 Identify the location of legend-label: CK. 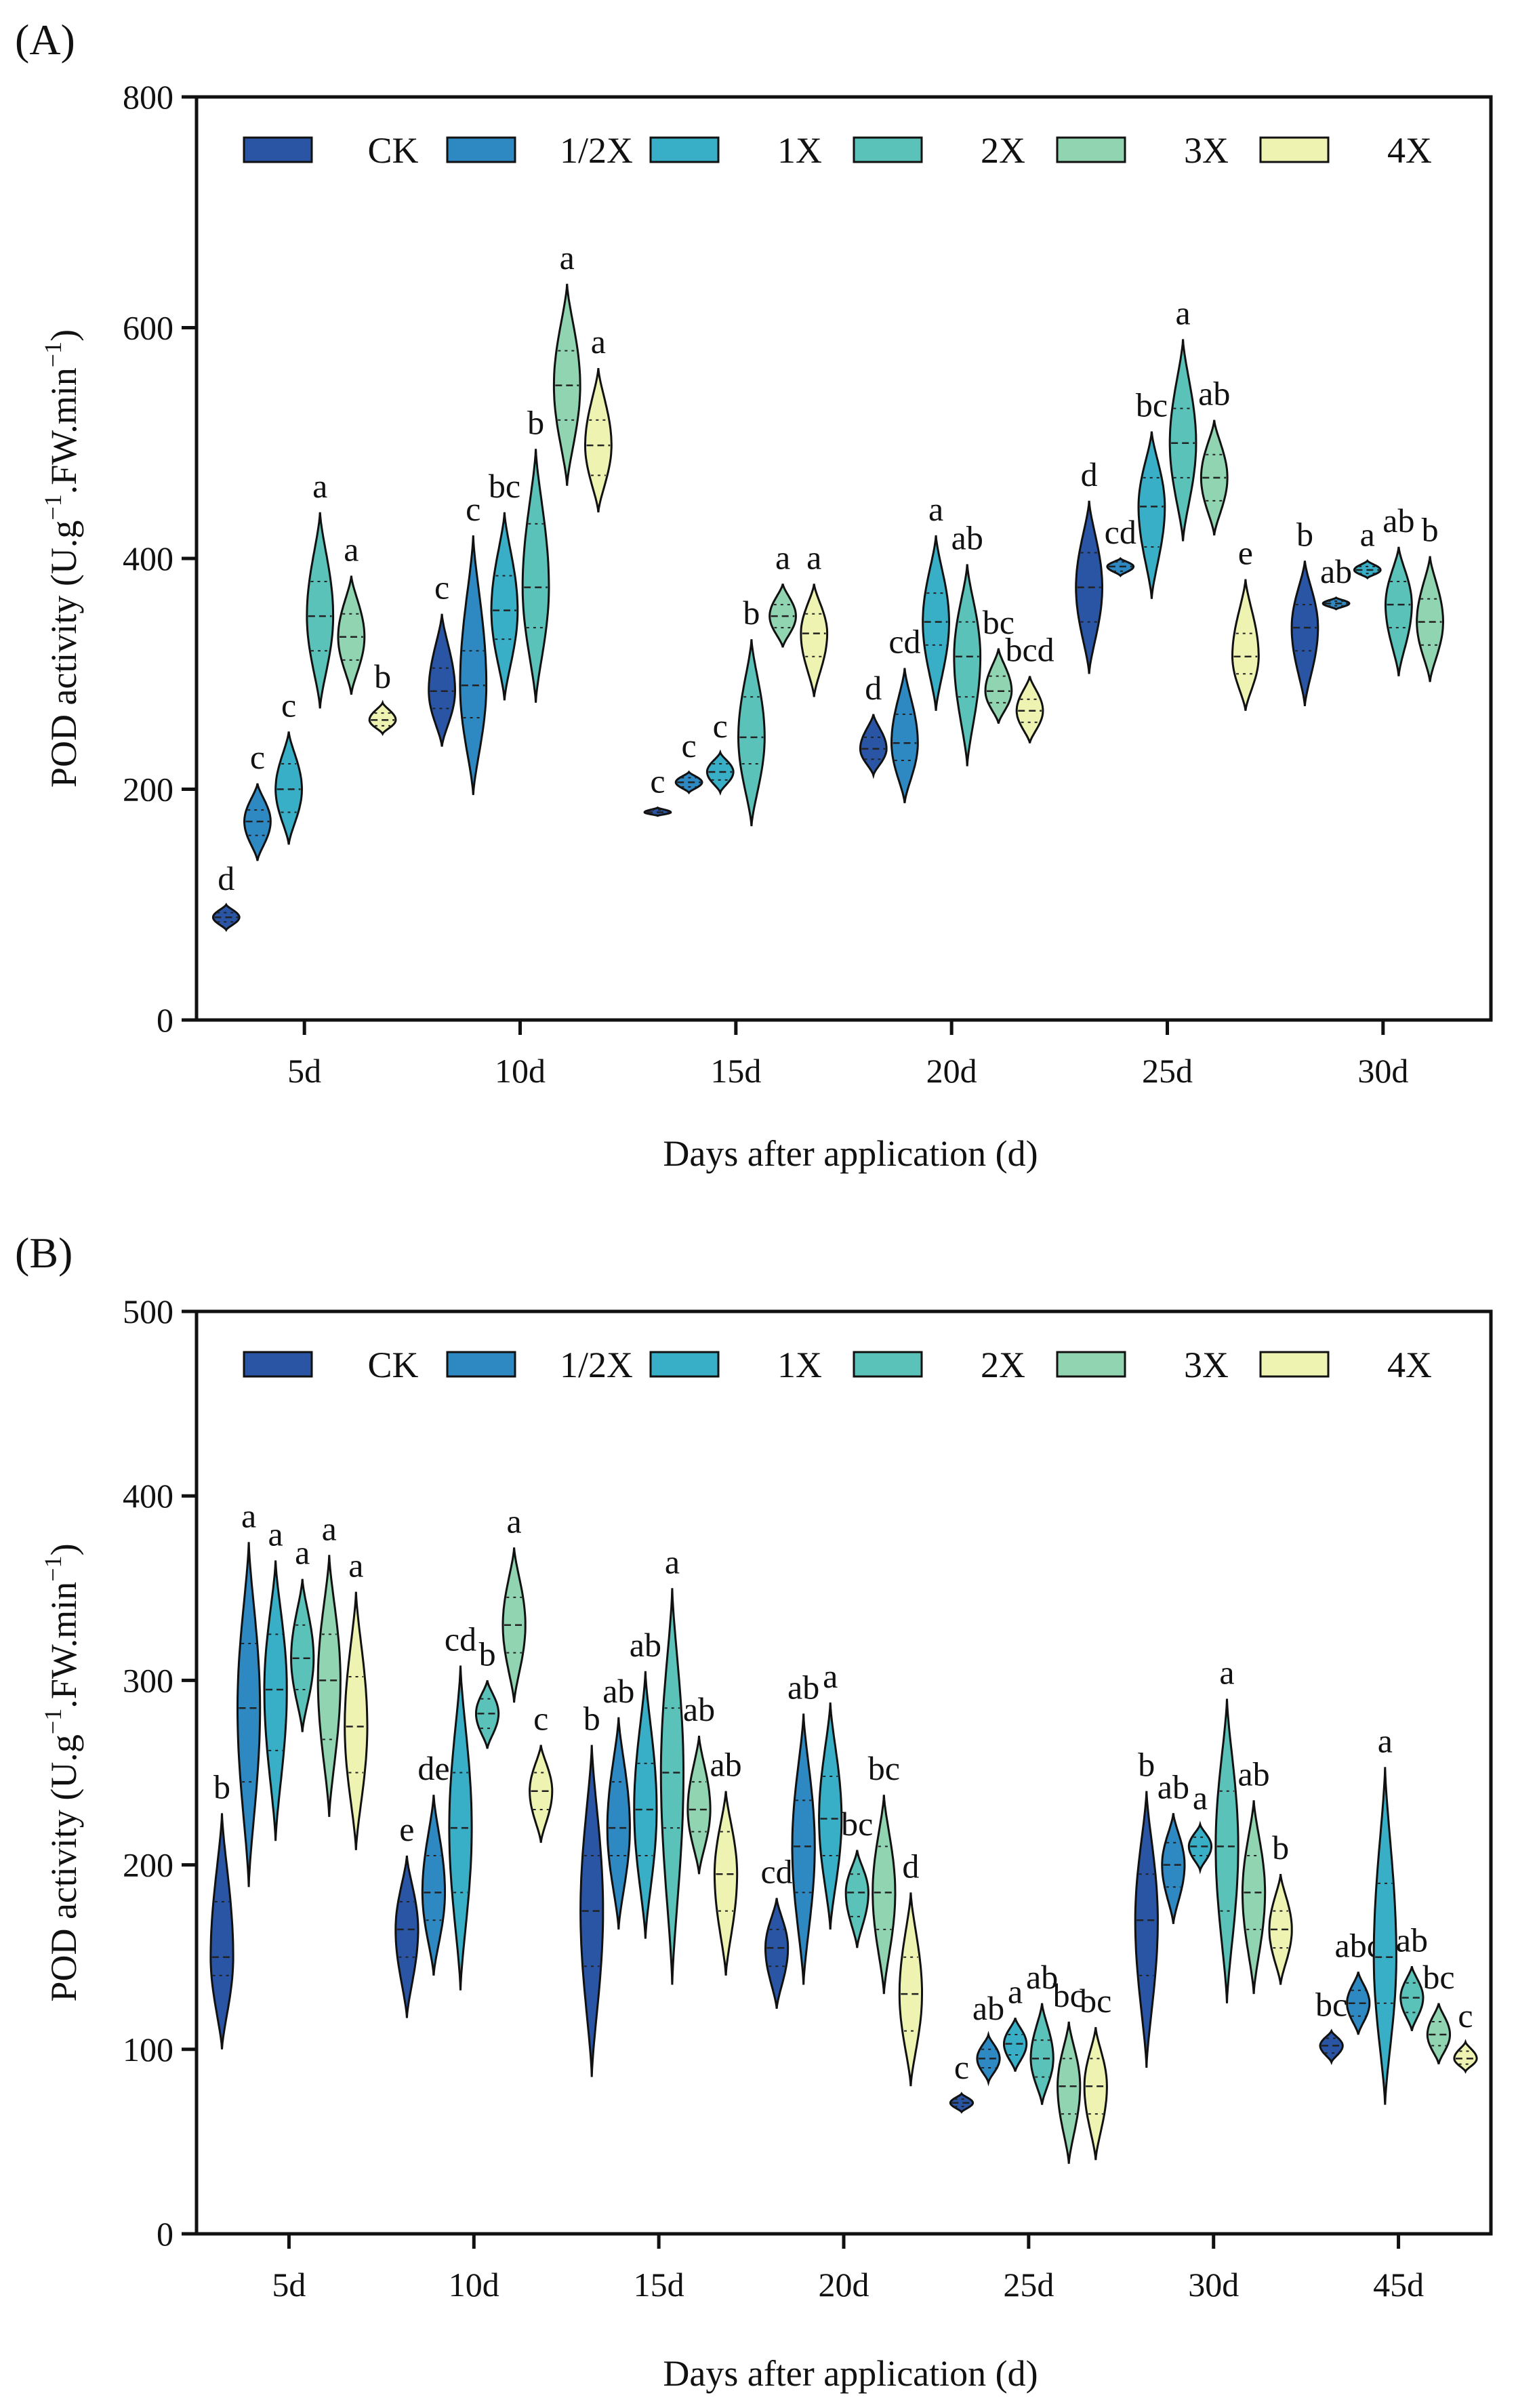
(392, 1365).